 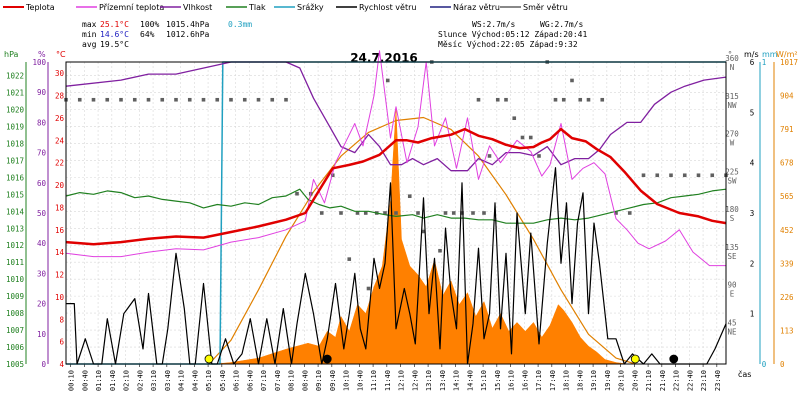 What do you see at coordinates (545, 7) in the screenshot?
I see `legend-label-direction: Směr větru` at bounding box center [545, 7].